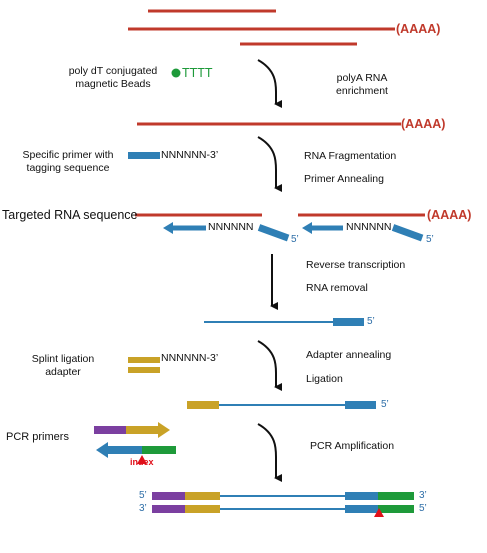  Describe the element at coordinates (348, 322) in the screenshot. I see `cdna-tag` at that location.